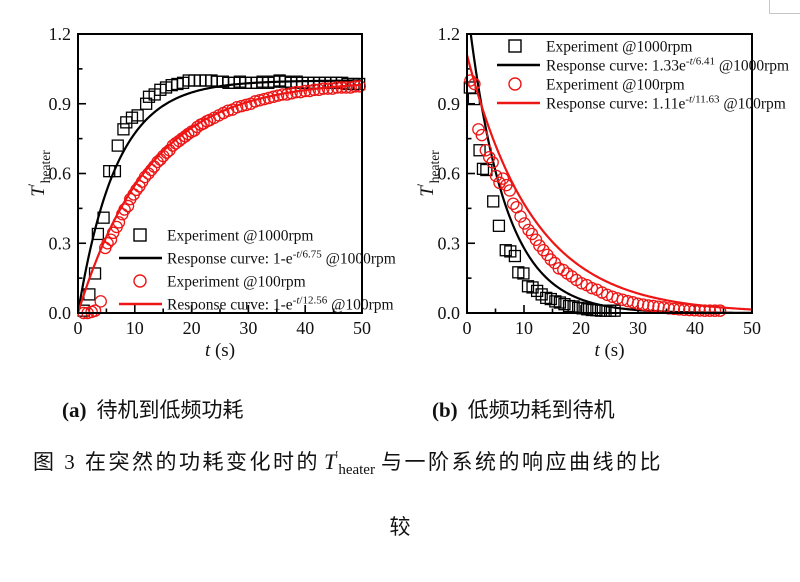  What do you see at coordinates (615, 85) in the screenshot?
I see `legend-entry-label: Experiment @100rpm` at bounding box center [615, 85].